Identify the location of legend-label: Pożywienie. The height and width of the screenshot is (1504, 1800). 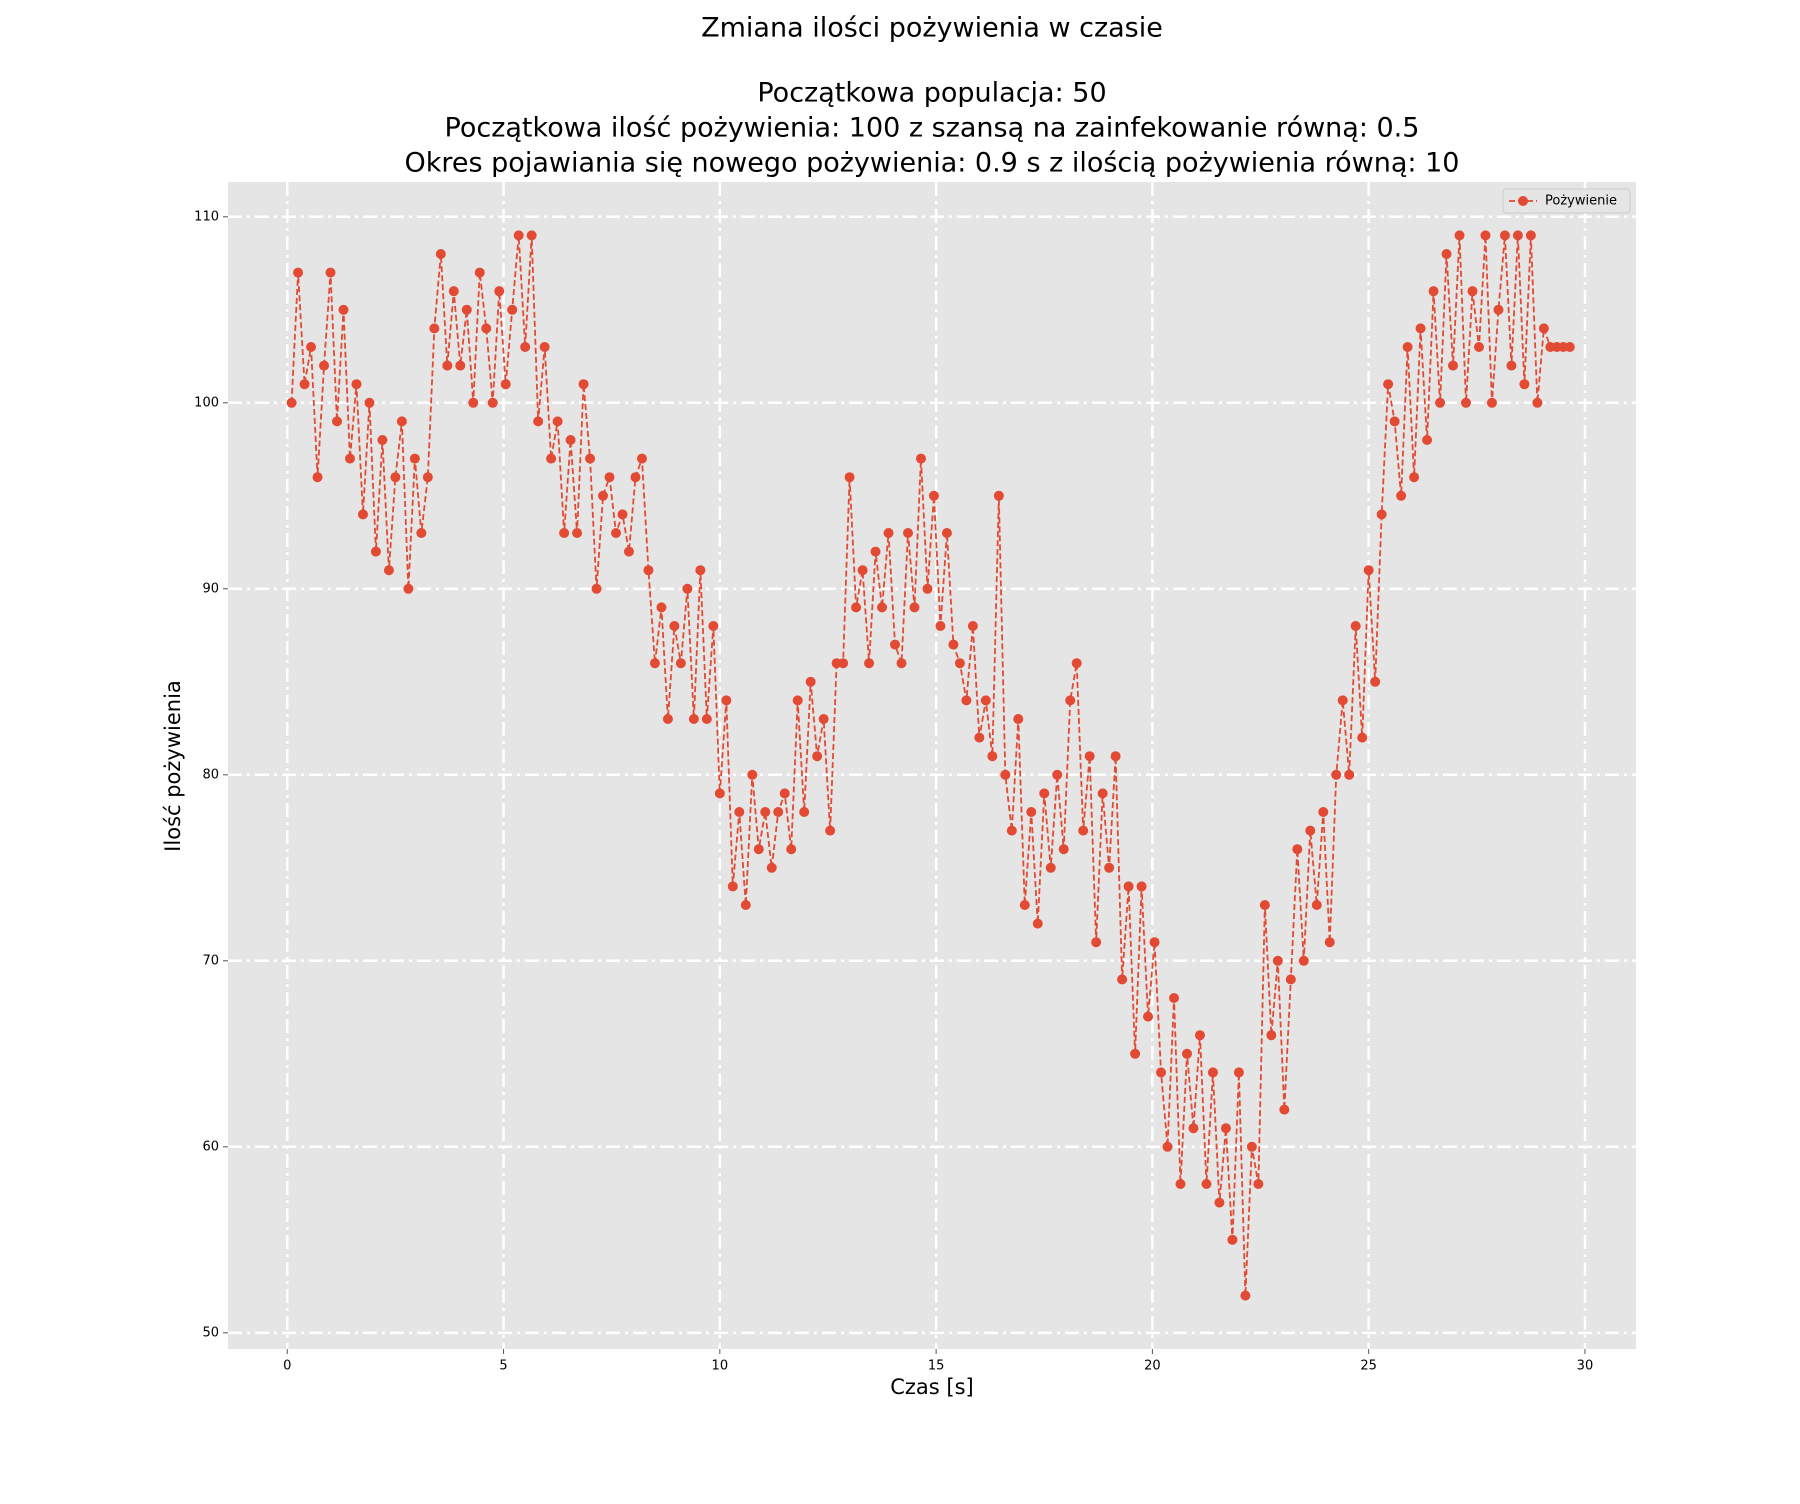
(1581, 201).